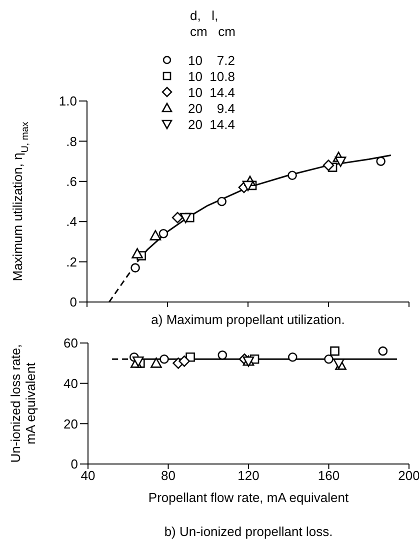 The height and width of the screenshot is (540, 419). Describe the element at coordinates (71, 182) in the screenshot. I see `y-tick-label: .6` at that location.